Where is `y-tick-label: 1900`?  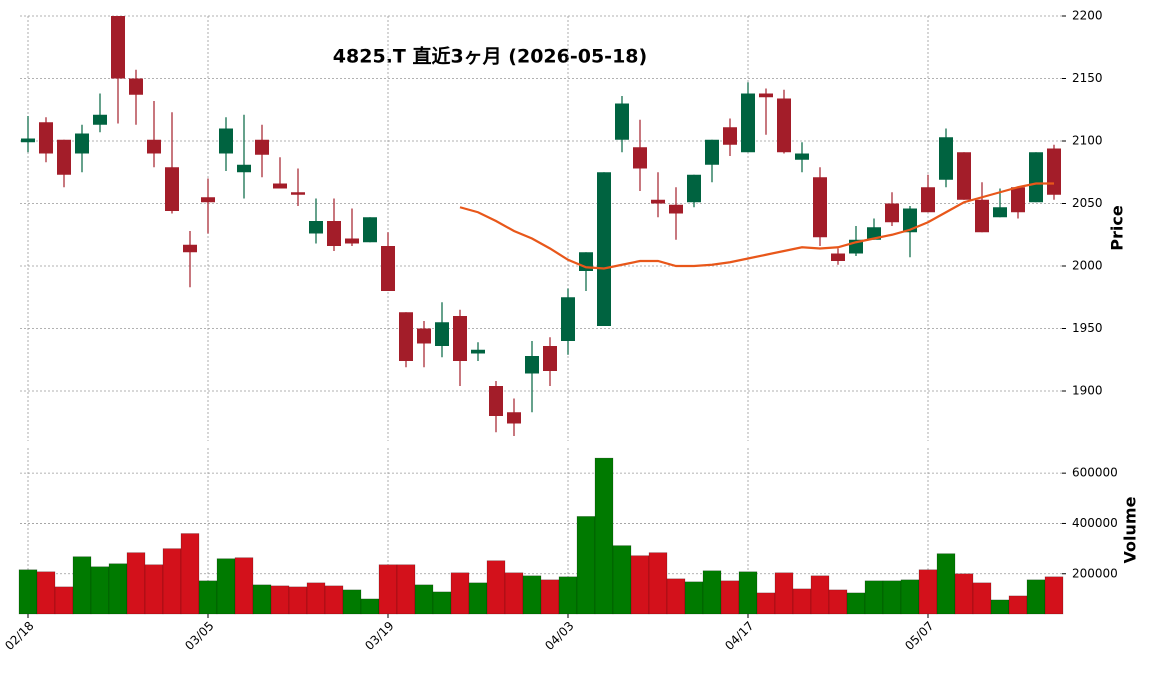
y-tick-label: 1900 is located at coordinates (1087, 391).